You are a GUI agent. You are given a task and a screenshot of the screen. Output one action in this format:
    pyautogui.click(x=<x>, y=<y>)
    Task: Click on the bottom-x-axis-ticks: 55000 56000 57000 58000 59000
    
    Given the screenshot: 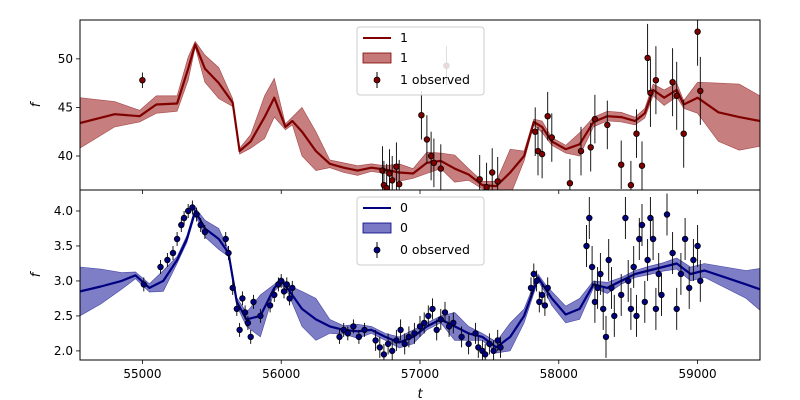 What is the action you would take?
    pyautogui.click(x=420, y=370)
    